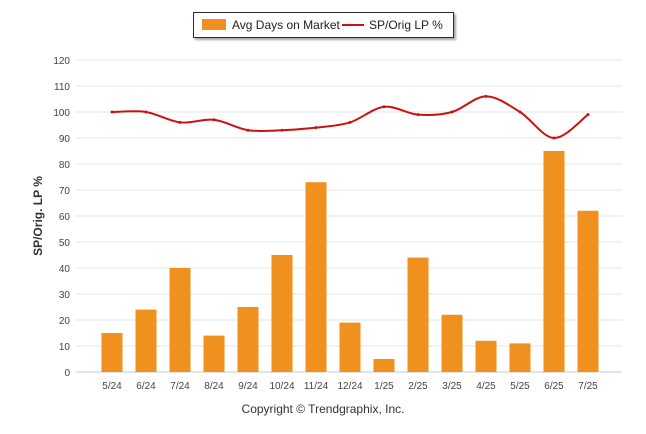  Describe the element at coordinates (65, 243) in the screenshot. I see `y-tick-label: 50` at that location.